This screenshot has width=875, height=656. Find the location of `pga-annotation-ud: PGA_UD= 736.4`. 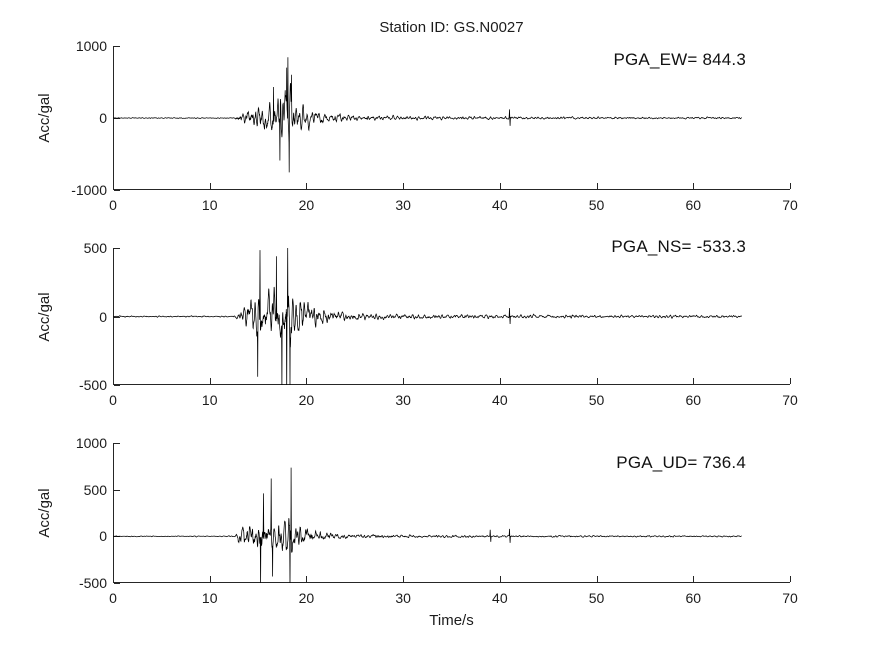

pga-annotation-ud: PGA_UD= 736.4 is located at coordinates (681, 462).